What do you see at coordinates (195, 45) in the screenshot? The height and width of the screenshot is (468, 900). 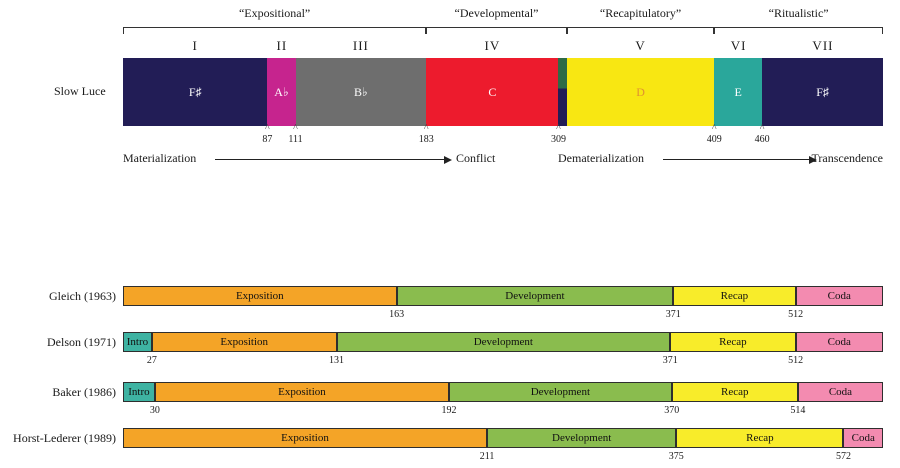 I see `section-numeral: I` at bounding box center [195, 45].